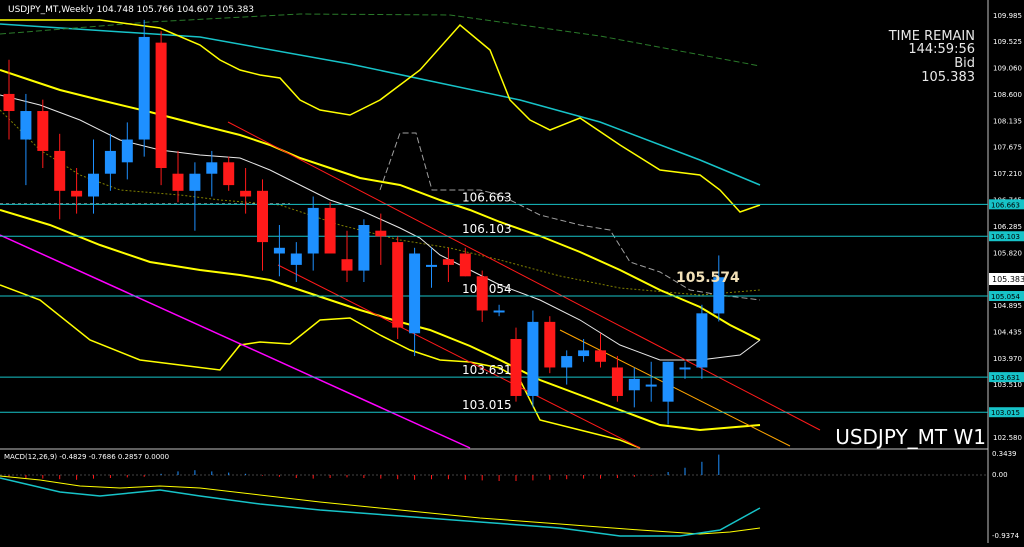 Image resolution: width=1024 pixels, height=547 pixels. I want to click on level-label: 103.631, so click(487, 370).